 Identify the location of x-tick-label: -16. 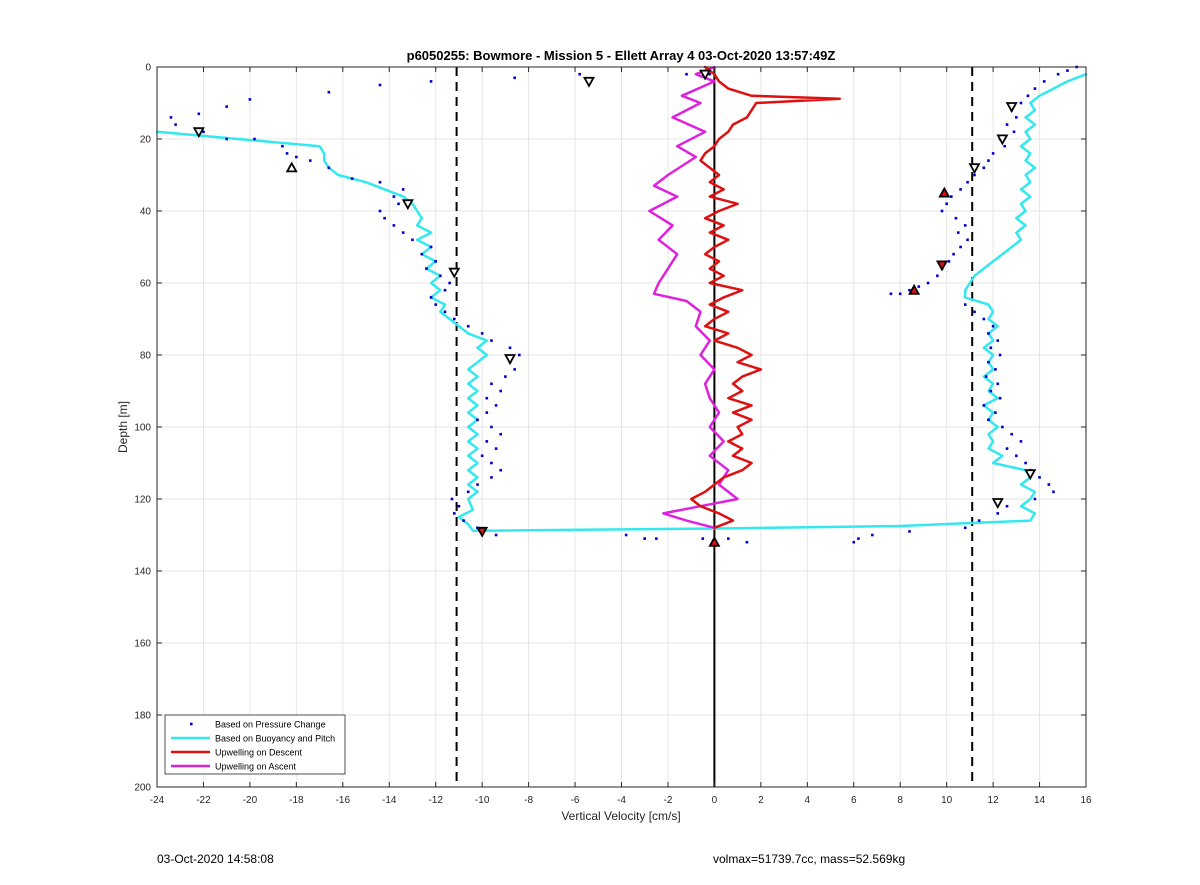
(343, 800).